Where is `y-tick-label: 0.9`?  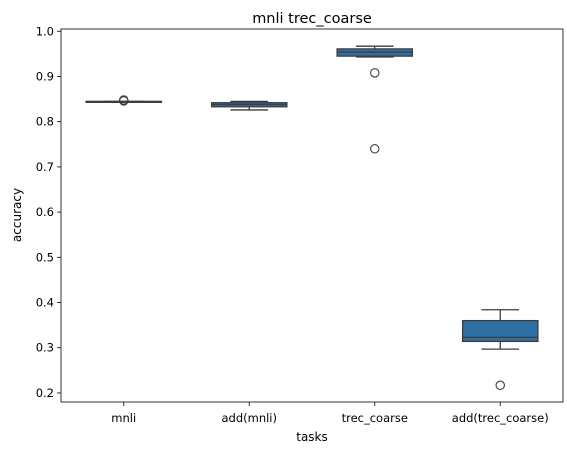 y-tick-label: 0.9 is located at coordinates (45, 76).